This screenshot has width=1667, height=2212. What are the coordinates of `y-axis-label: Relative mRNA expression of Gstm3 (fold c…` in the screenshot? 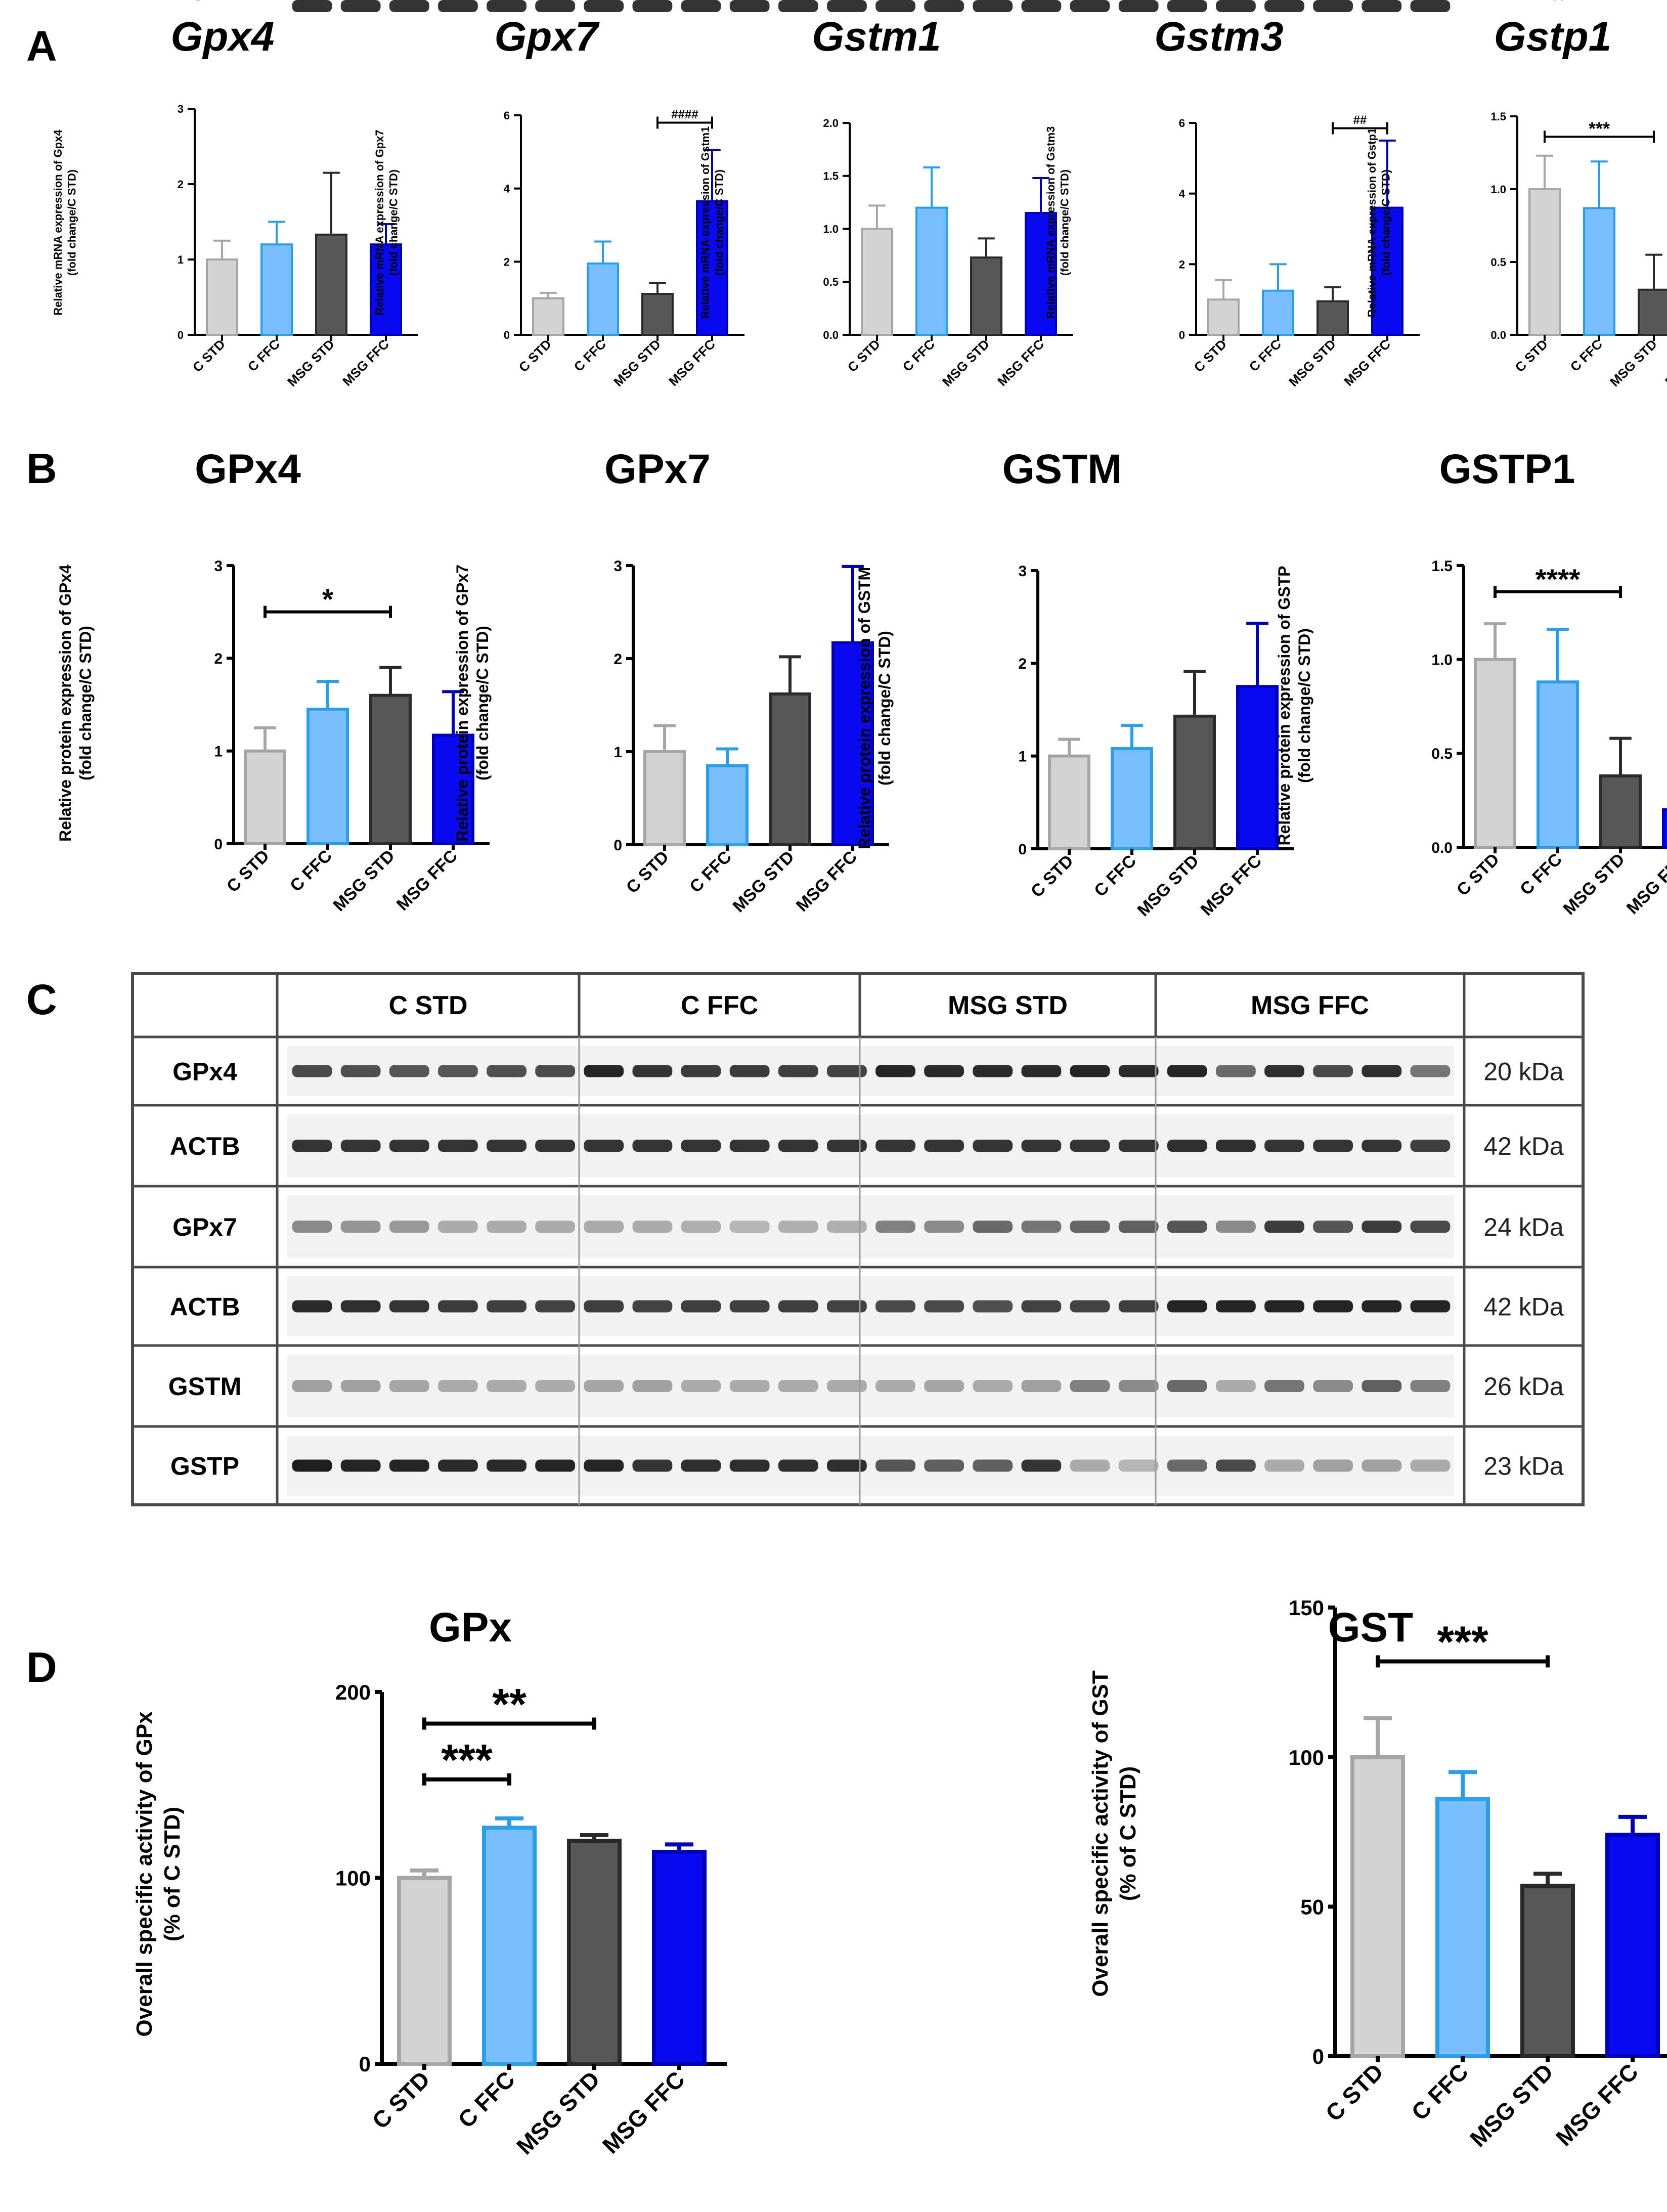 It's located at (1057, 222).